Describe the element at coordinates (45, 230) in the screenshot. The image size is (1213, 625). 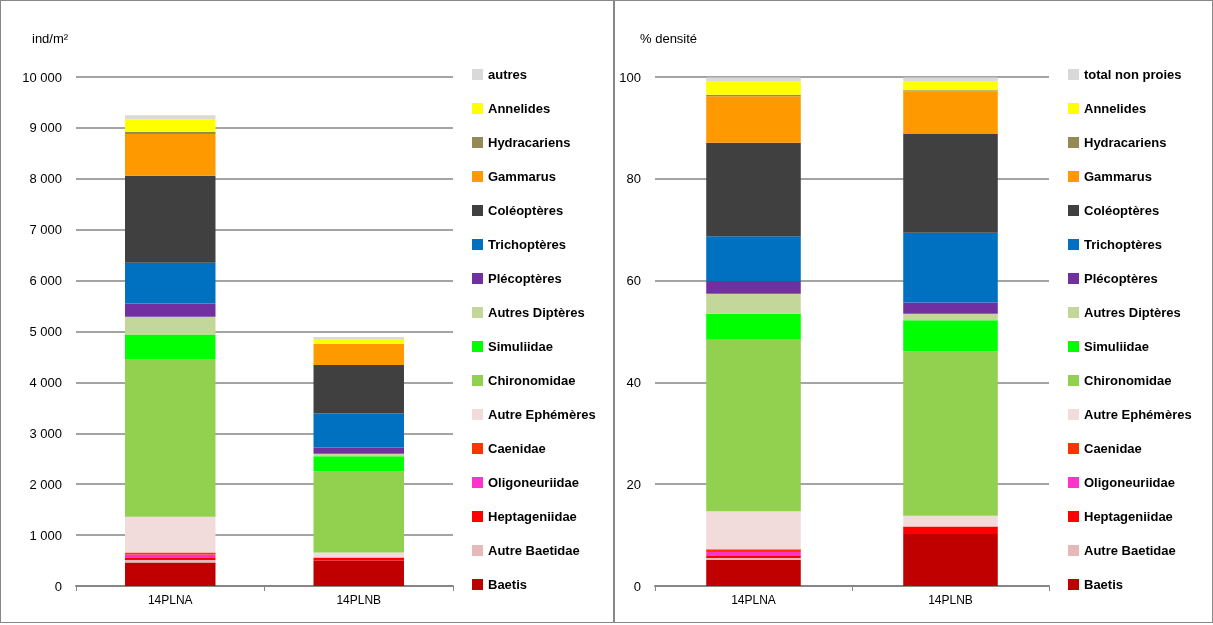
I see `y-tick-label: 7 000` at that location.